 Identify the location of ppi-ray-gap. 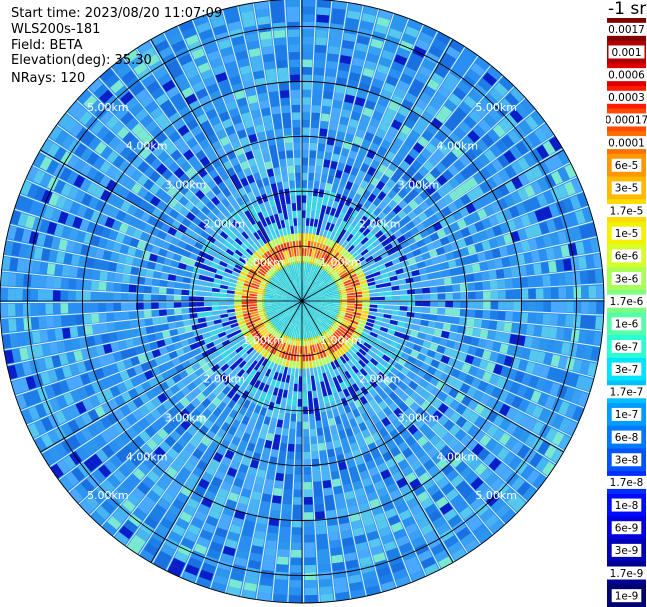
(217, 449).